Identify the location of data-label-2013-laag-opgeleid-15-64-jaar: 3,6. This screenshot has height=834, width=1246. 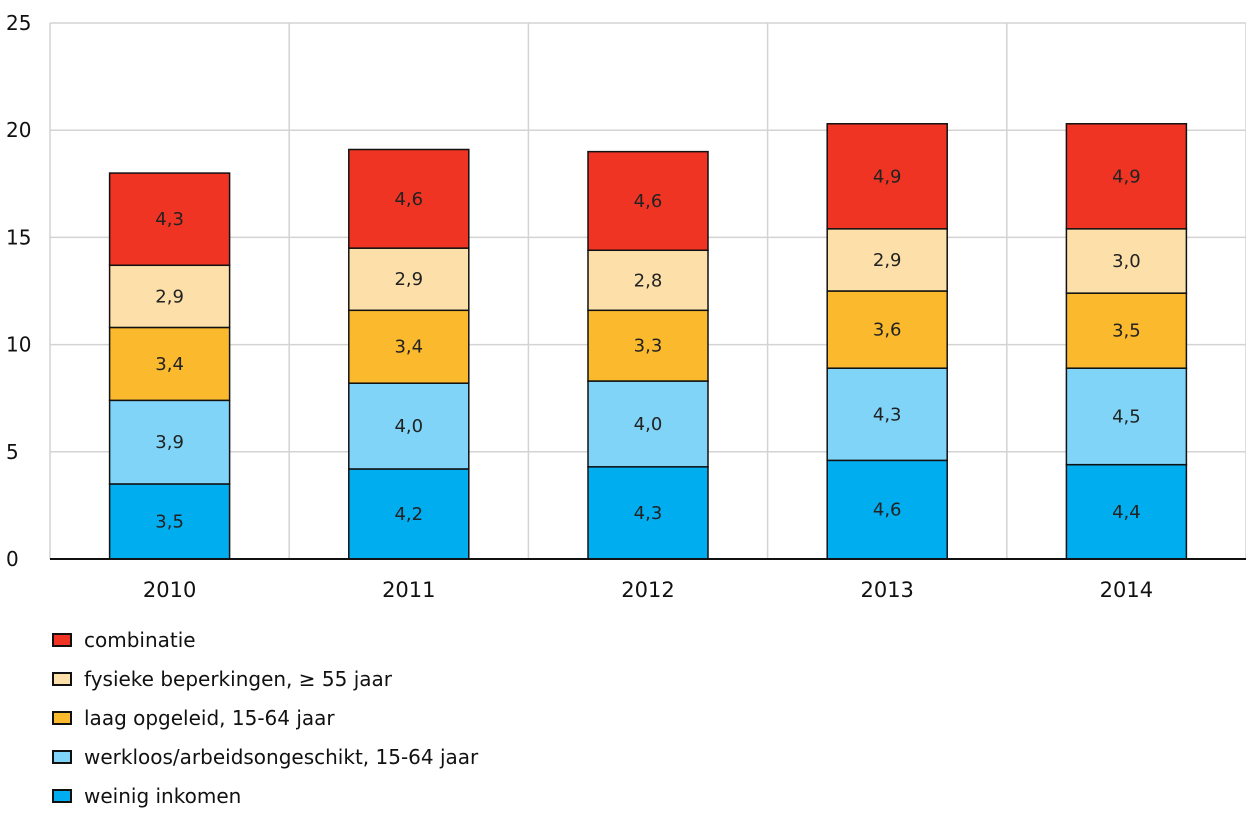
(887, 330).